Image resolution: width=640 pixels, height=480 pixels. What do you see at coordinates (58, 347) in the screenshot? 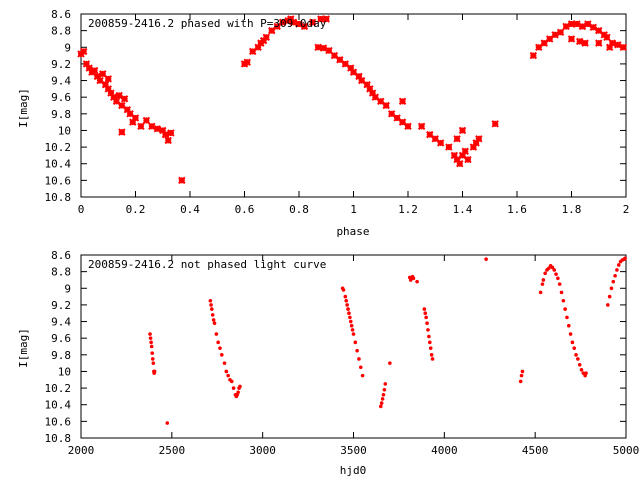
I see `light-curve-y-tick-labels: 8.6 8.8 9 9.2 9.4 9.6 9.8 10 10.2 10.4 10.6 10.8` at bounding box center [58, 347].